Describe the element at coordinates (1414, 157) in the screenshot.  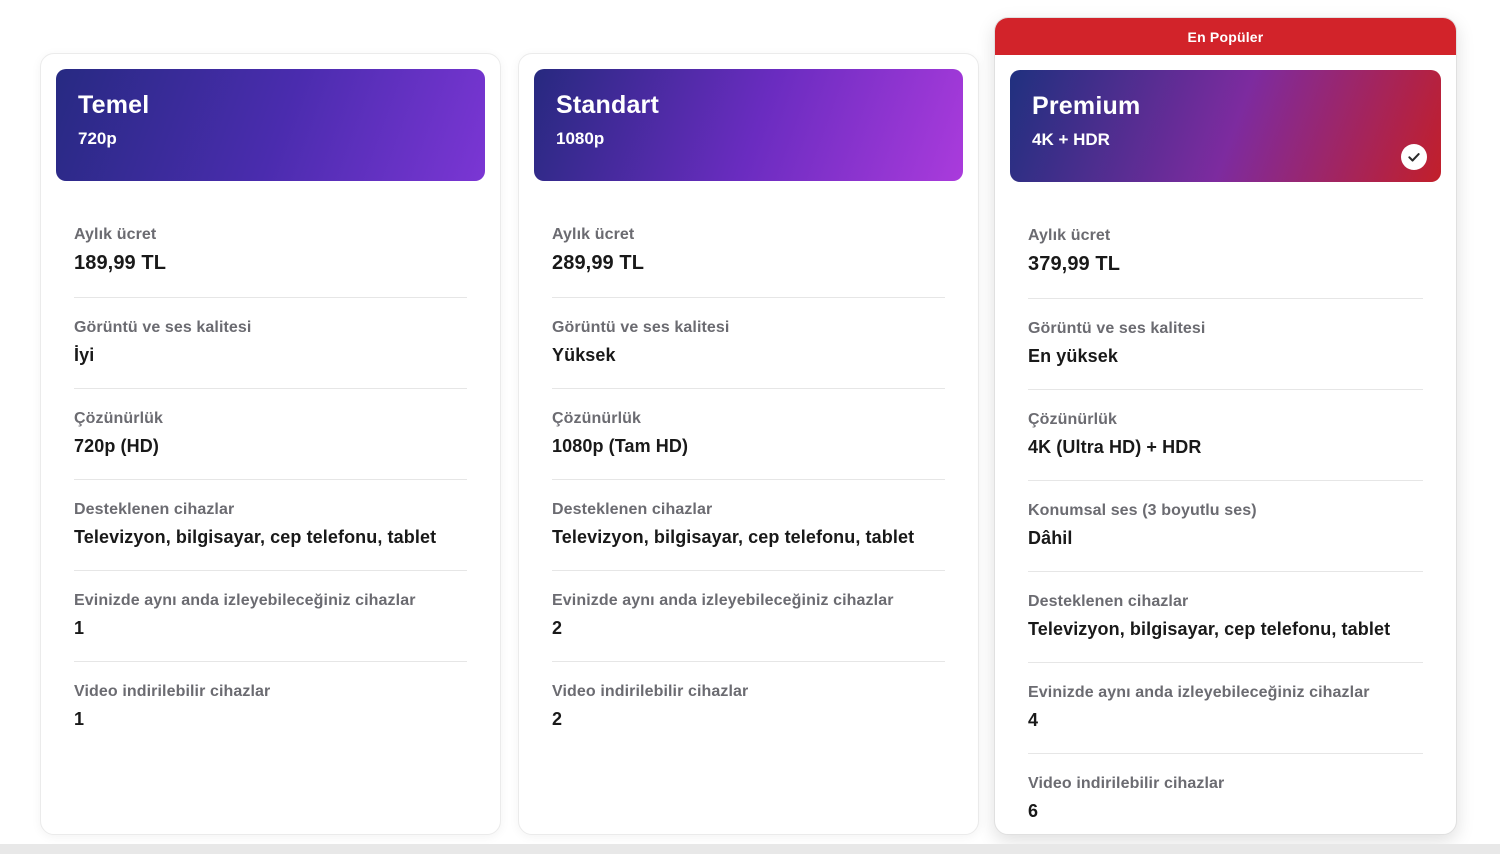
I see `selected-check-icon` at that location.